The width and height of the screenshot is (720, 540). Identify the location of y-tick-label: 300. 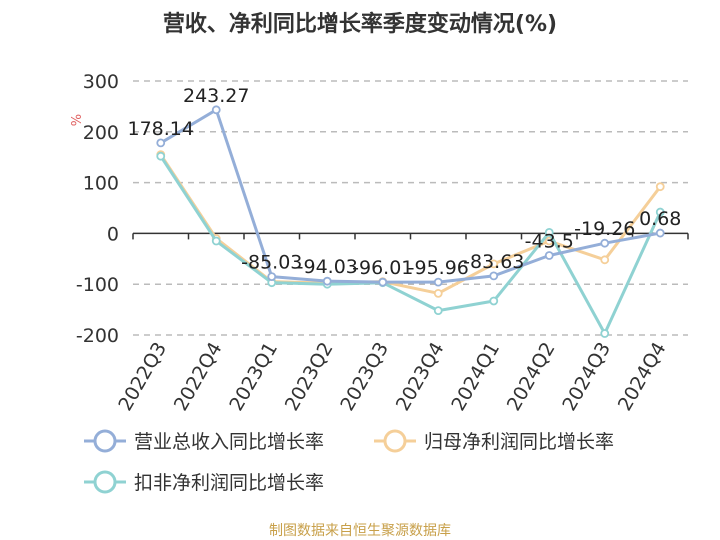
(101, 82).